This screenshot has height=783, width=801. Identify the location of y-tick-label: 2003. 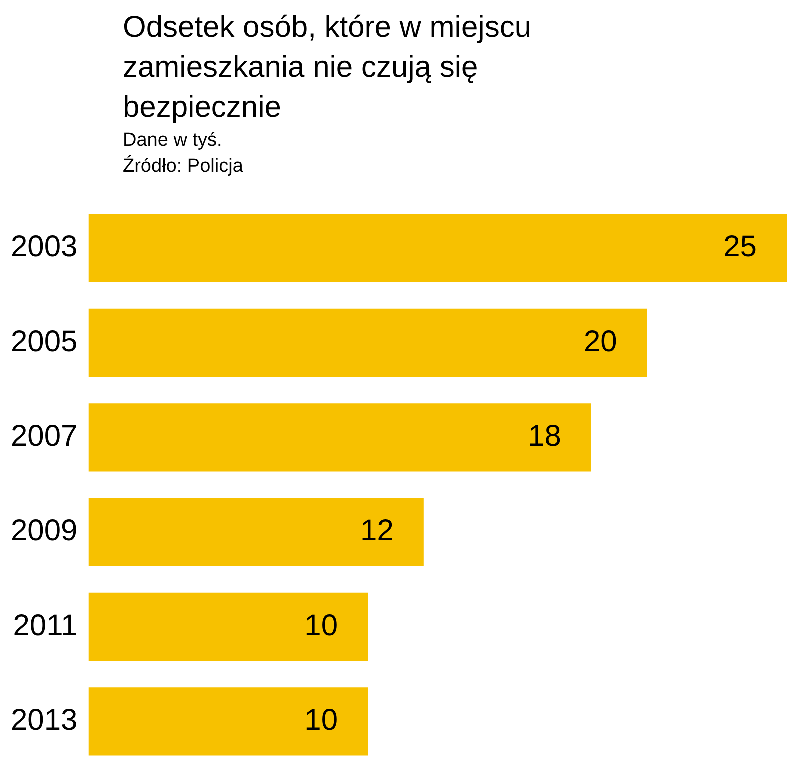
(44, 247).